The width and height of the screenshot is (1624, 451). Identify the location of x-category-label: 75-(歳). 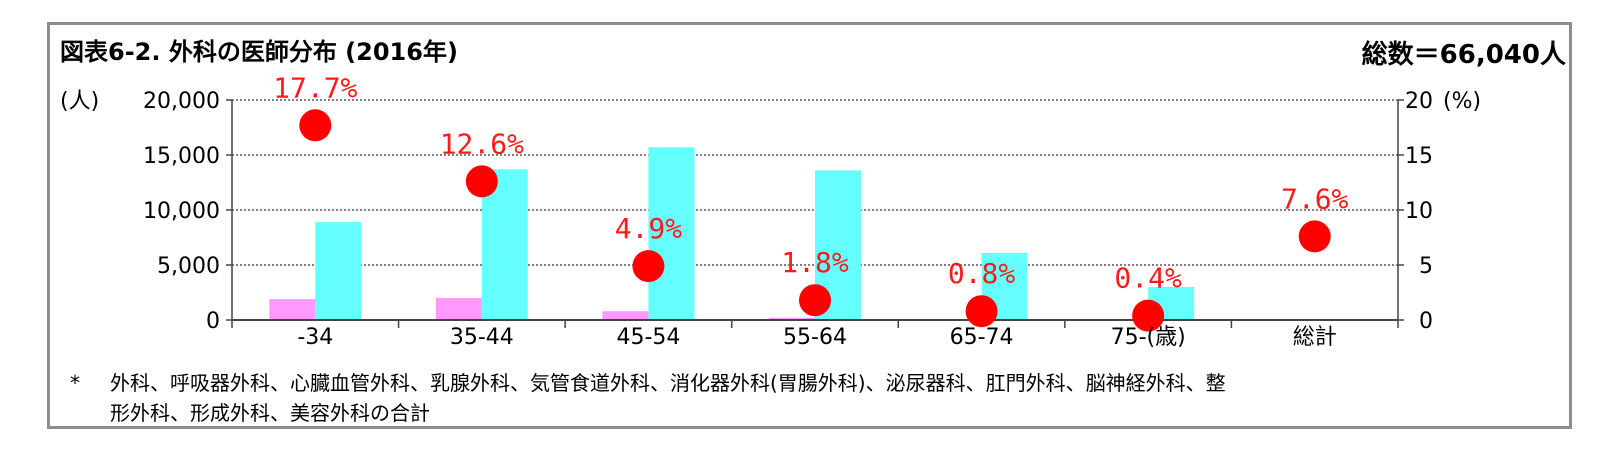
(1148, 337).